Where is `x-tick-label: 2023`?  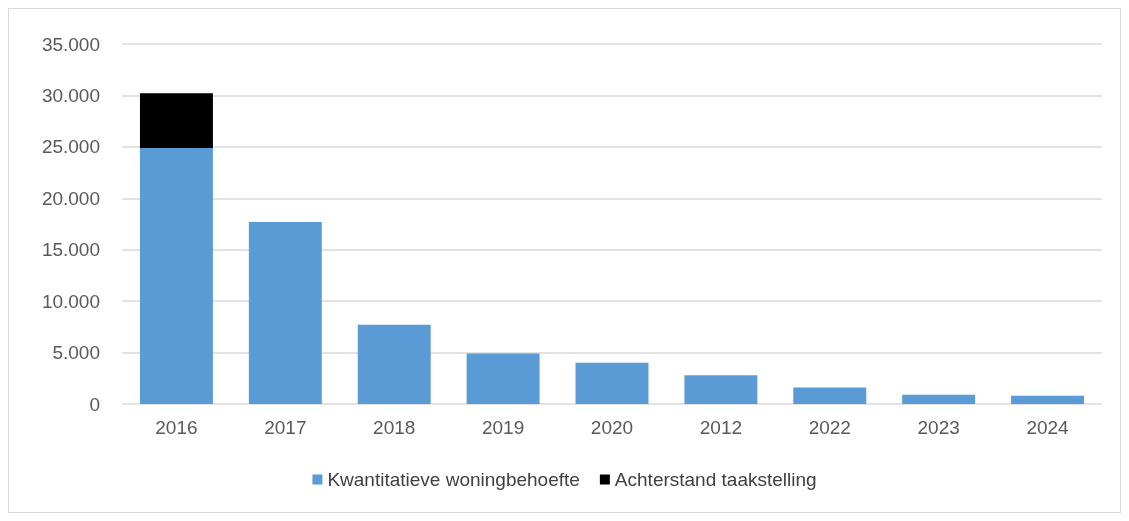 x-tick-label: 2023 is located at coordinates (938, 427).